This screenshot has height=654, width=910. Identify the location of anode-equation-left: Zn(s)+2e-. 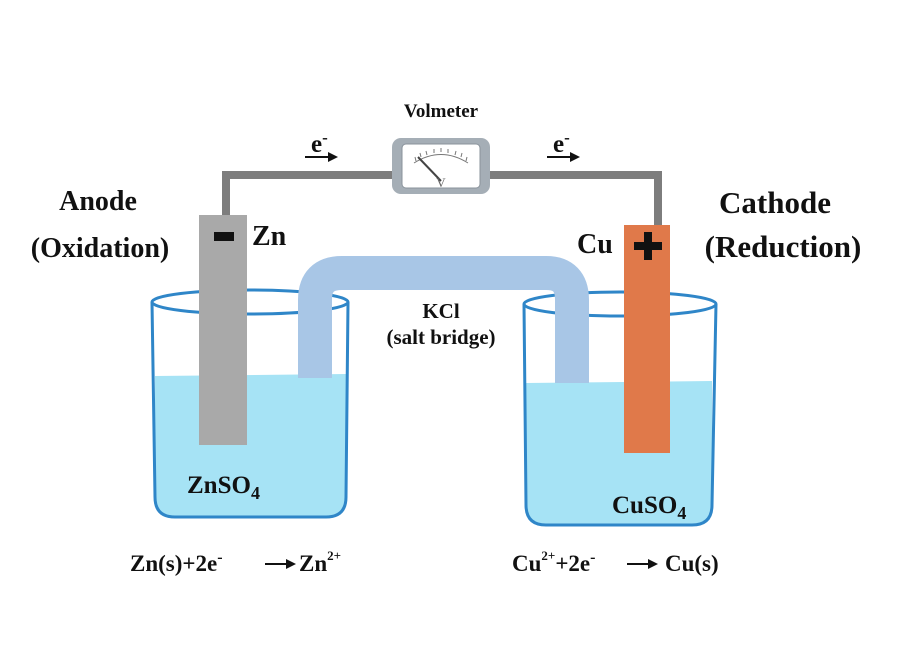
(176, 562).